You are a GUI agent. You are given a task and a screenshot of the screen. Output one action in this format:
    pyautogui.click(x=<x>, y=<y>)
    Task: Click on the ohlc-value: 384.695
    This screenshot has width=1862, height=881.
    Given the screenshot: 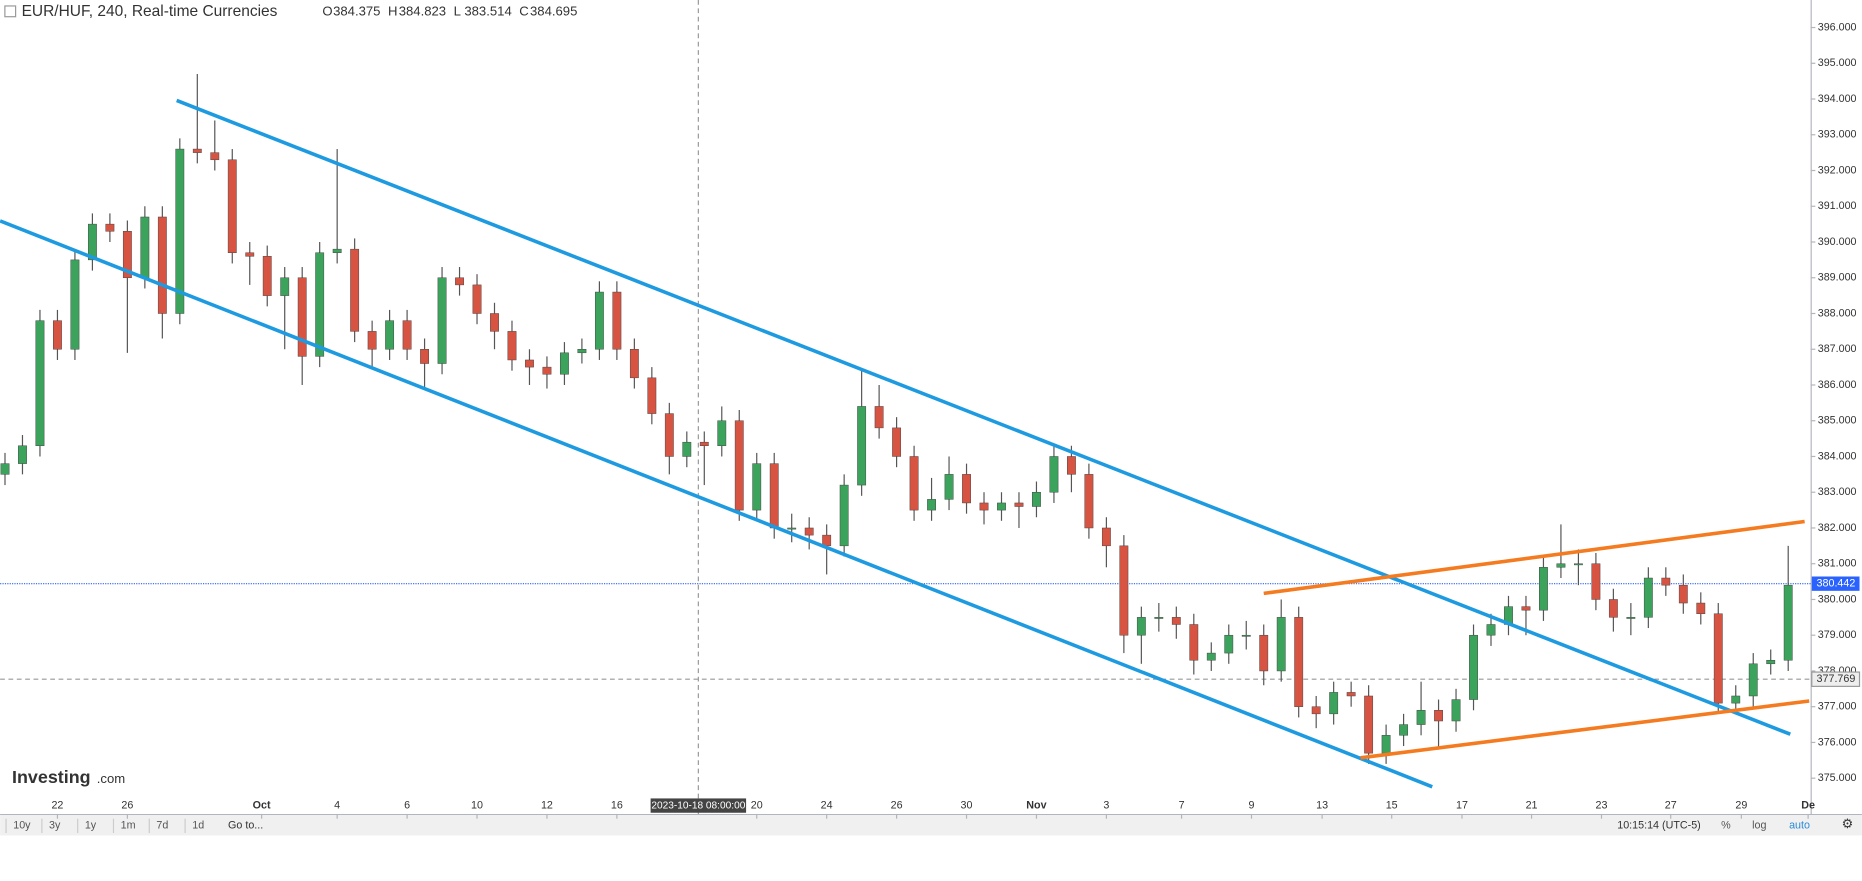 What is the action you would take?
    pyautogui.click(x=553, y=10)
    